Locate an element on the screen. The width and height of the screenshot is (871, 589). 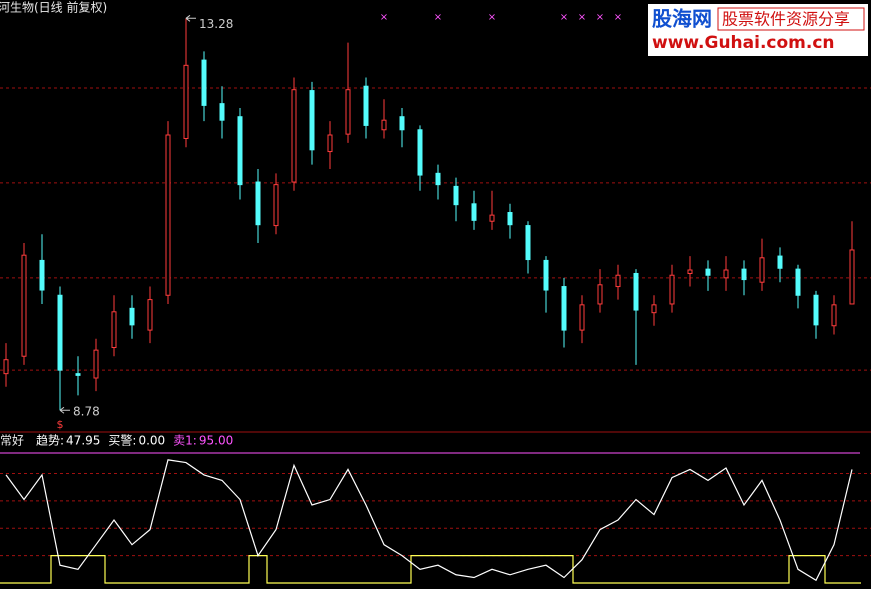
readout-value: 47.95 is located at coordinates (83, 441).